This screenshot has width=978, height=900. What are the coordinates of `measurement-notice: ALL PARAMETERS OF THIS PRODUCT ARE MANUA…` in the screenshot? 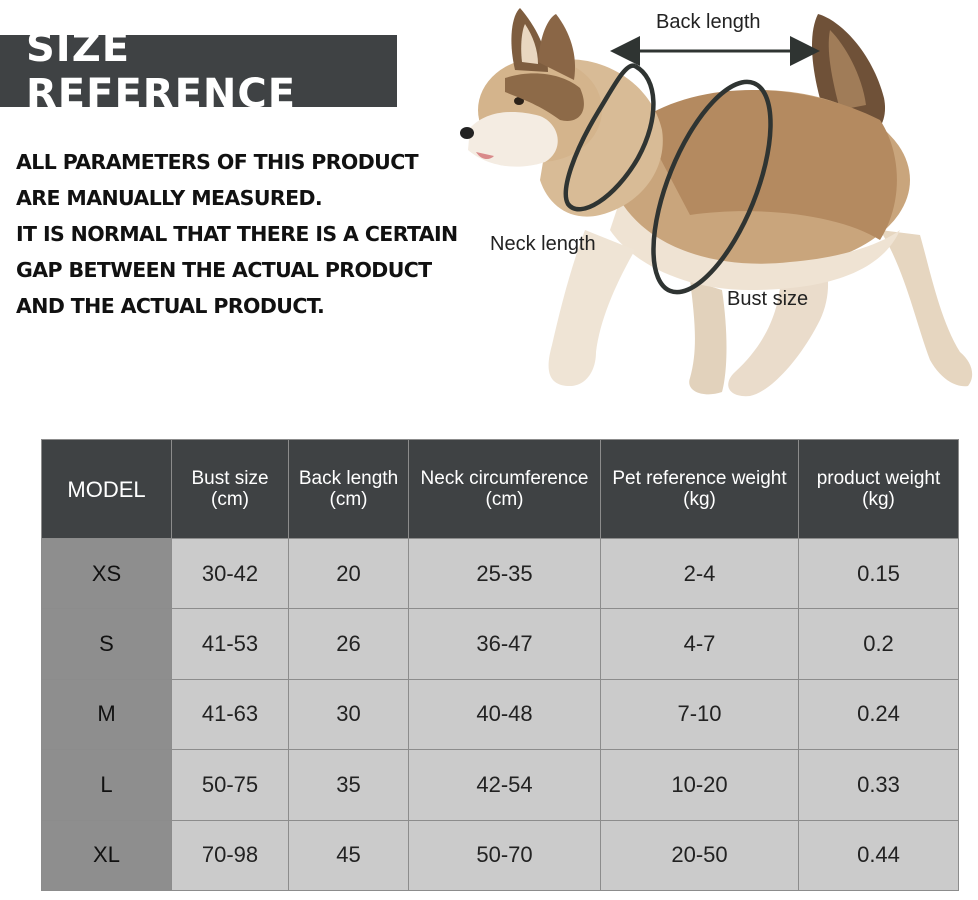 It's located at (241, 234).